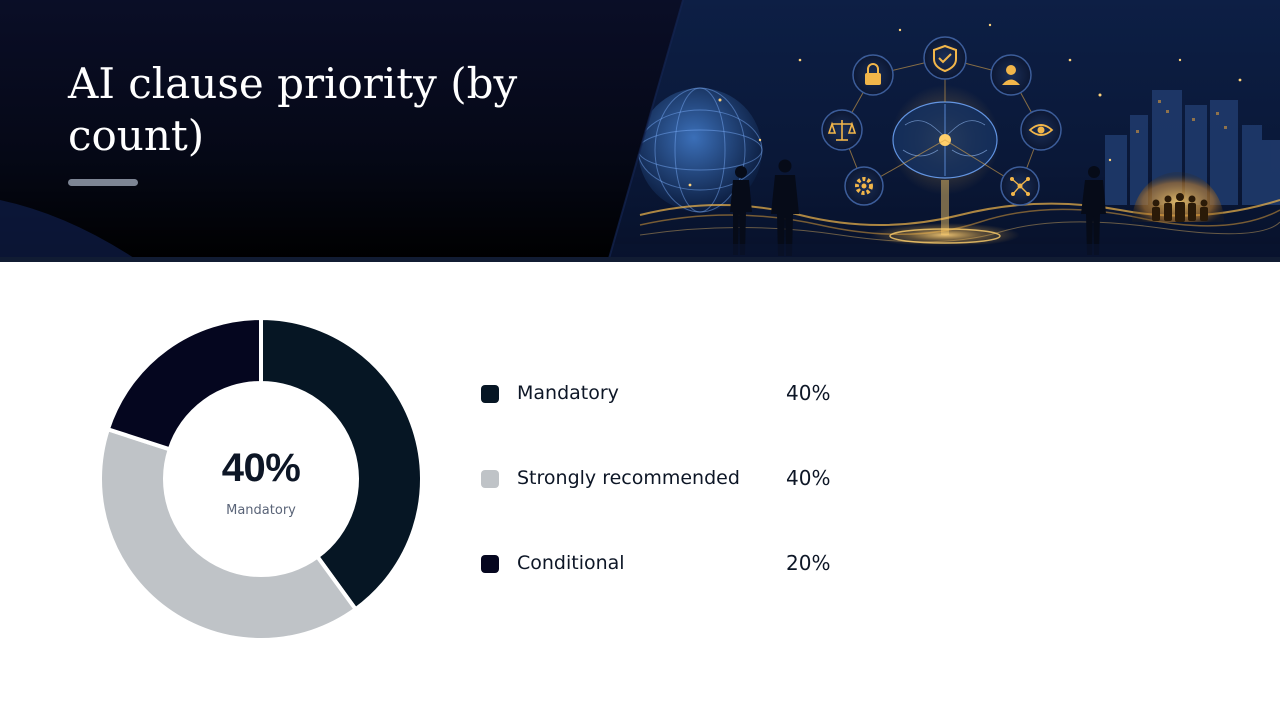 This screenshot has width=1280, height=720. Describe the element at coordinates (873, 75) in the screenshot. I see `lock-icon` at that location.